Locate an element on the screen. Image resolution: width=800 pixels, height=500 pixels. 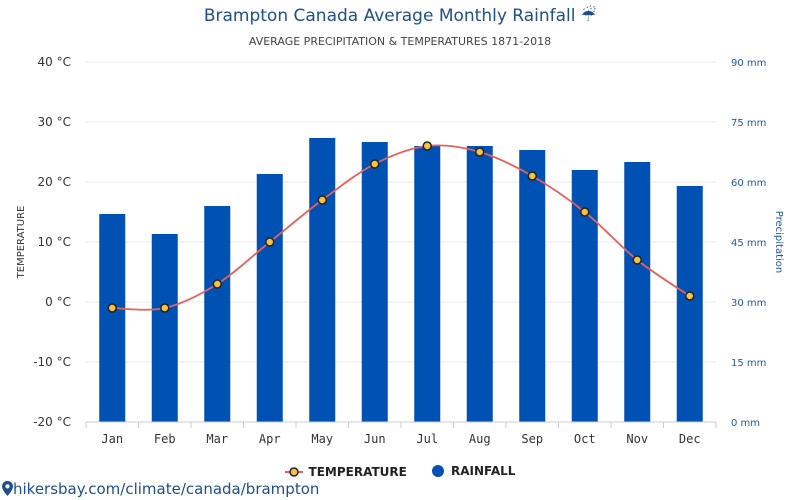
y-right-tick-label: 60 mm is located at coordinates (748, 183).